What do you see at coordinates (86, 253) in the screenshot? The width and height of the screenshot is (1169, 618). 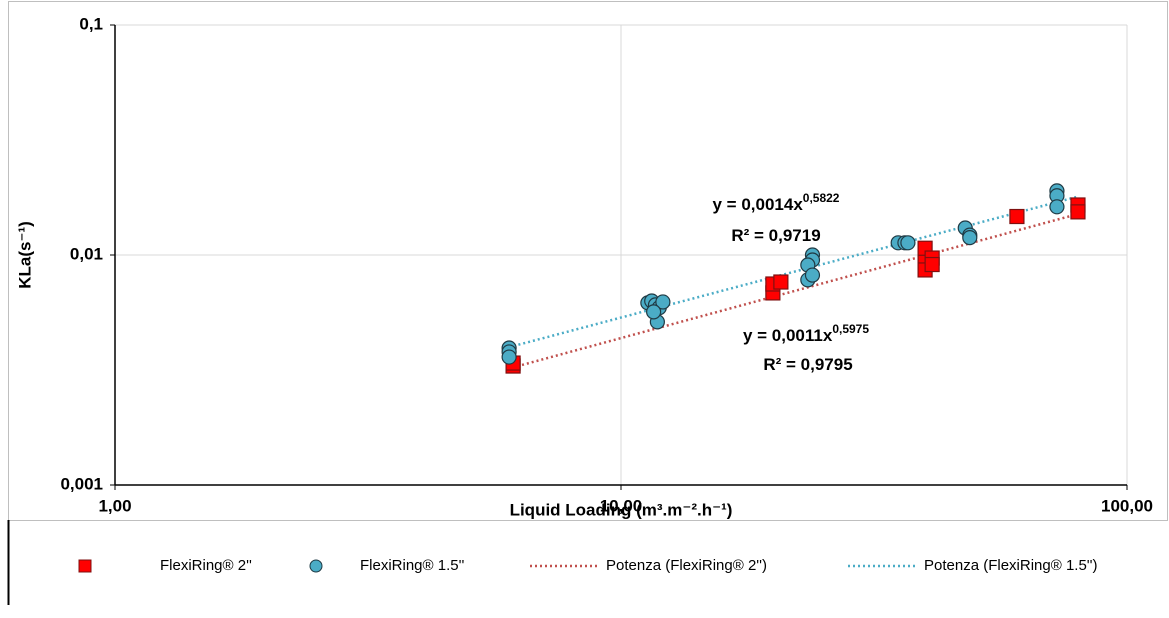 I see `y-tick-label: 0,01` at bounding box center [86, 253].